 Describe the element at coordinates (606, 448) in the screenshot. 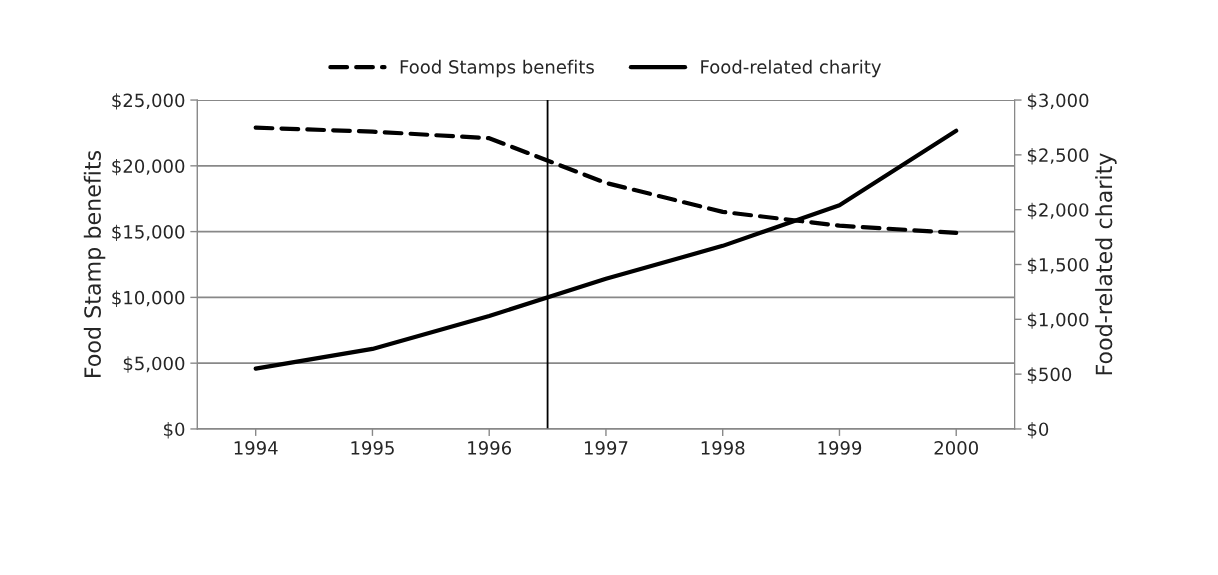

I see `x-tick-label: 1997` at that location.